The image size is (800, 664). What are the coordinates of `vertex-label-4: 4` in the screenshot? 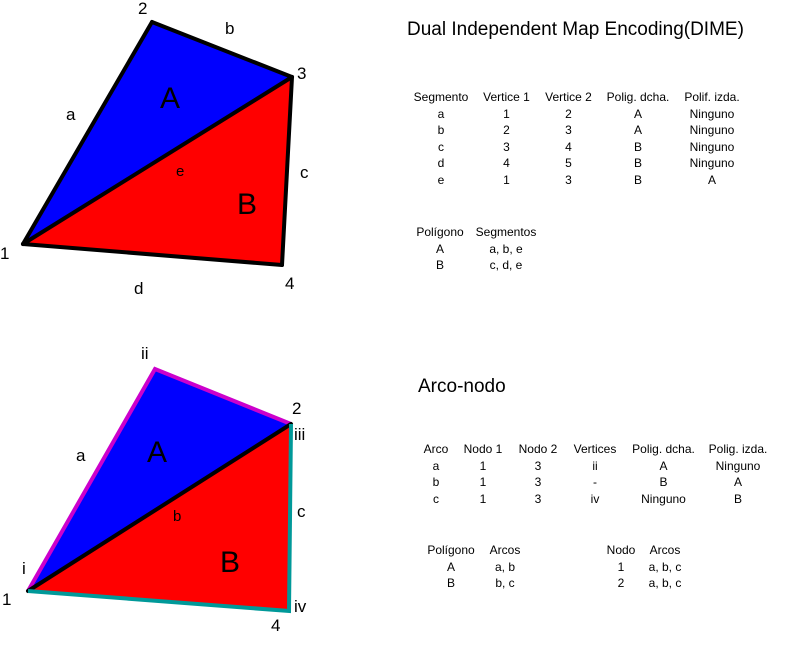 It's located at (290, 283).